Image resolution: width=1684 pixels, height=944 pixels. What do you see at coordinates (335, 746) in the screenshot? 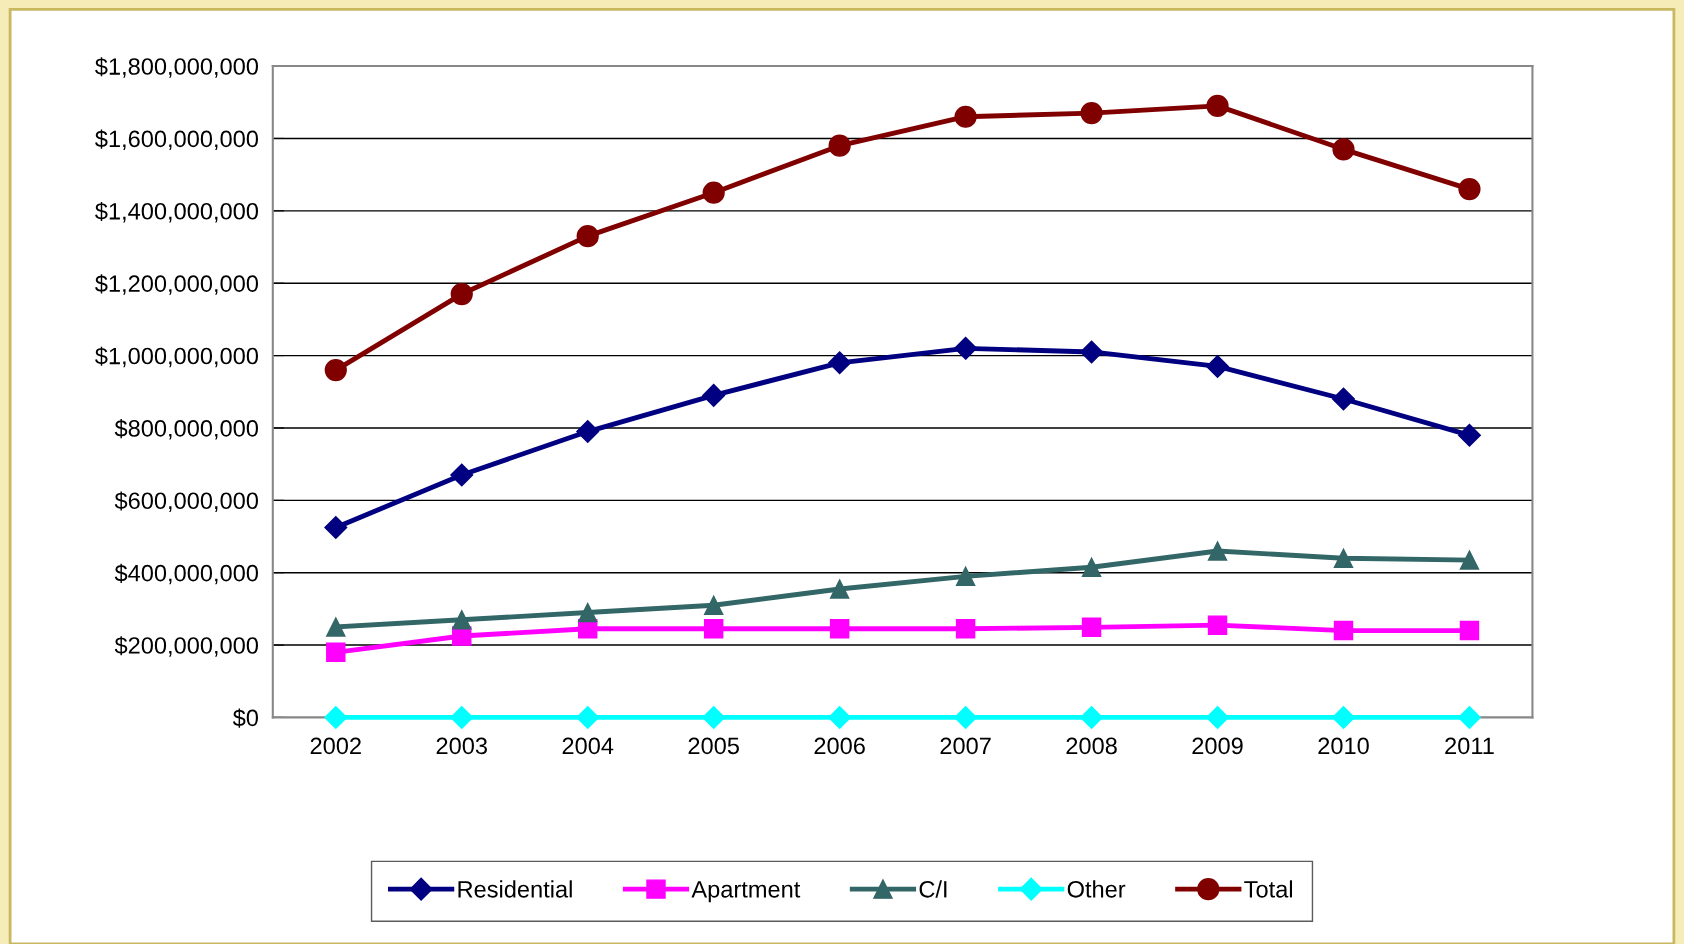
I see `x-tick-label: 2002` at bounding box center [335, 746].